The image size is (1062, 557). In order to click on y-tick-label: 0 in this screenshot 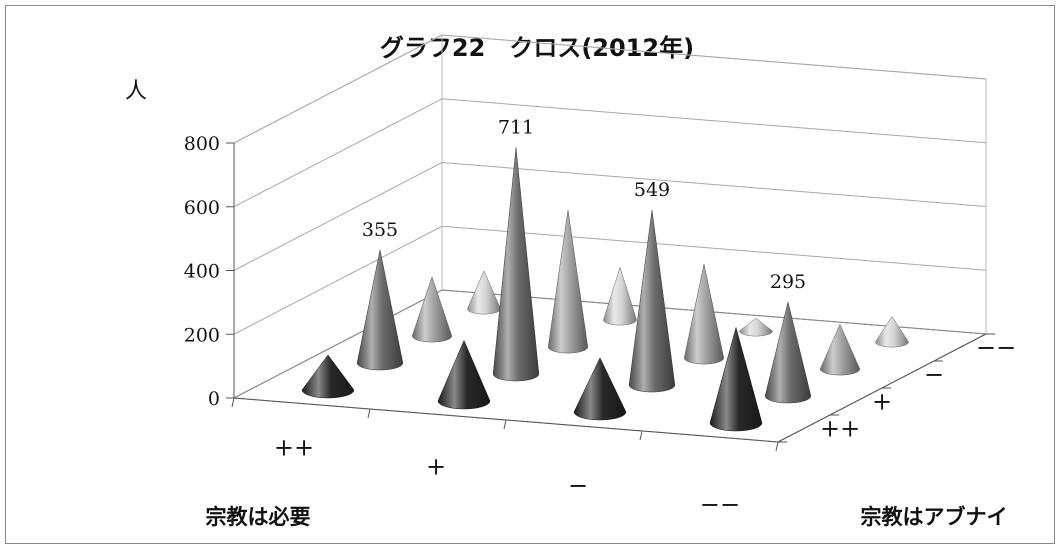, I will do `click(214, 399)`.